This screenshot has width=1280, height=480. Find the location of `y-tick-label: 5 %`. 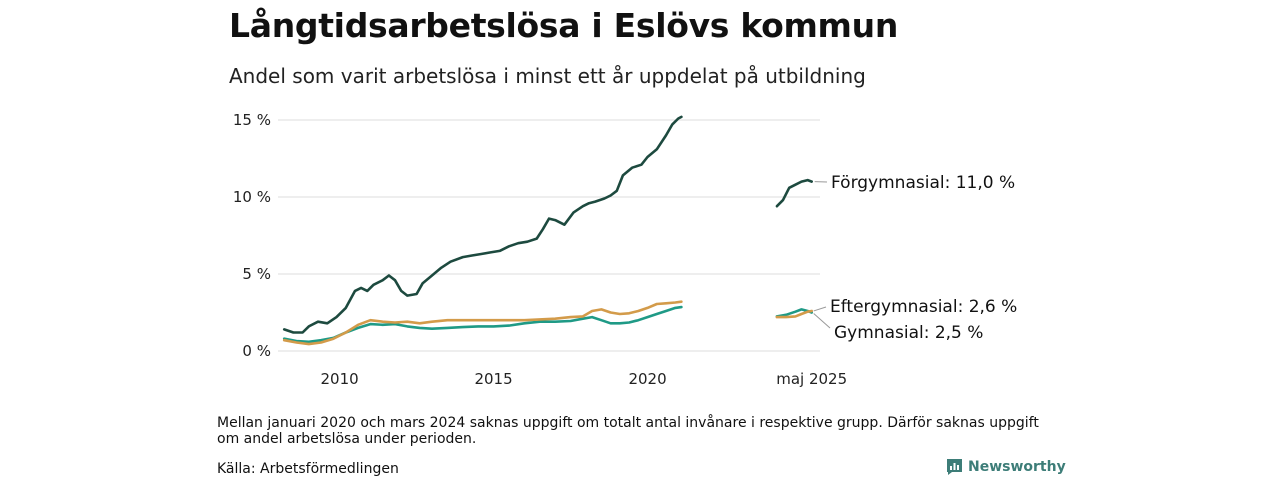

y-tick-label: 5 % is located at coordinates (256, 274).